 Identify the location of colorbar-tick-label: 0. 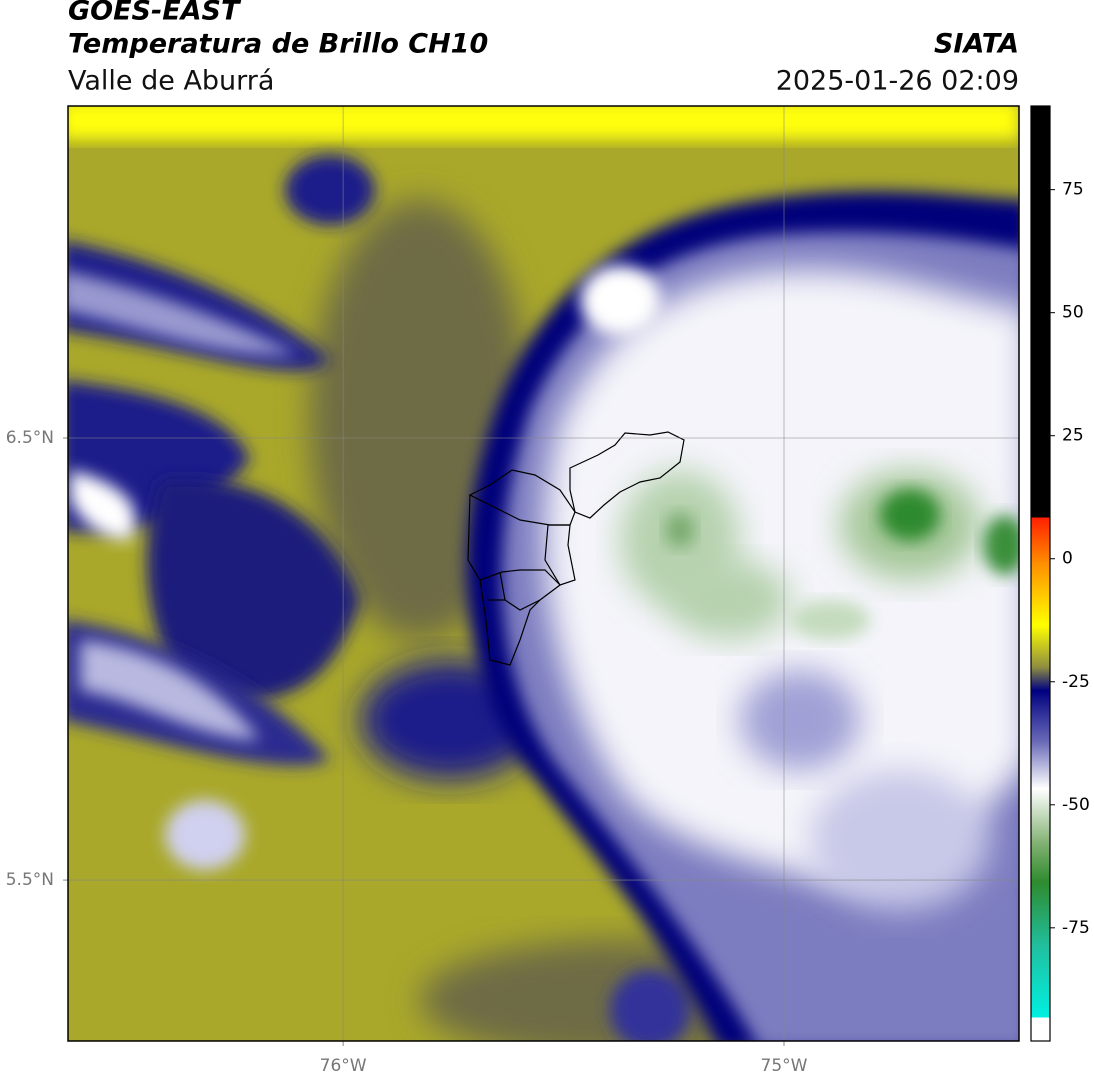
(1067, 559).